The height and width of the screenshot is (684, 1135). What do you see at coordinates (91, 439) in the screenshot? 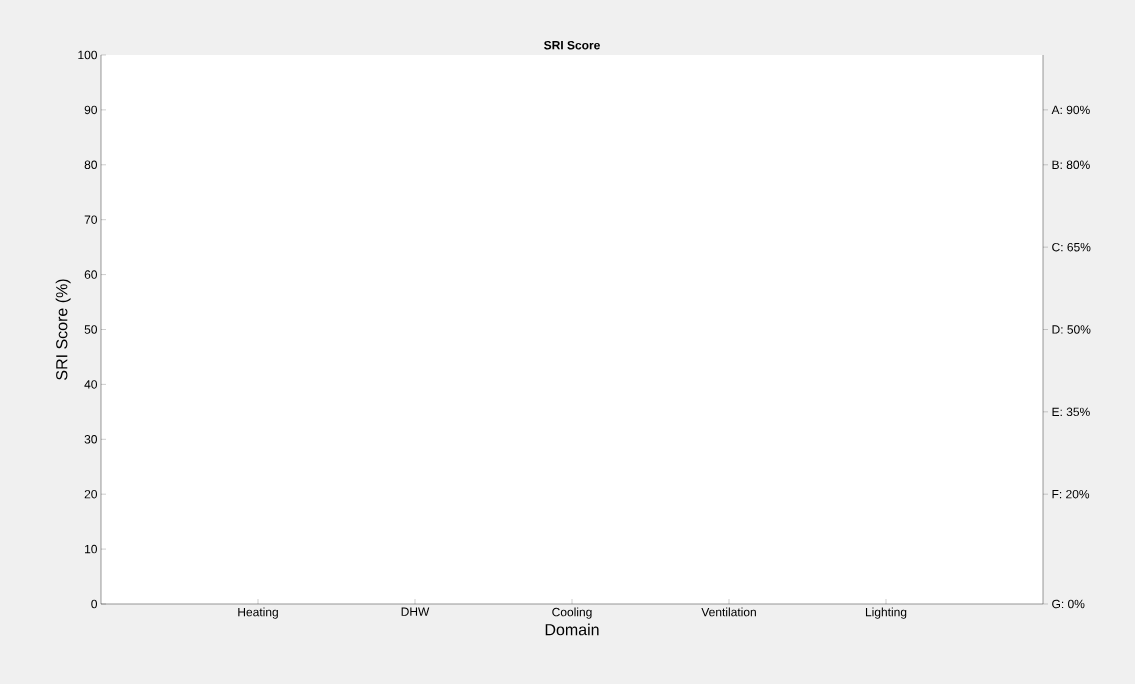
I see `y-tick-label: 30` at bounding box center [91, 439].